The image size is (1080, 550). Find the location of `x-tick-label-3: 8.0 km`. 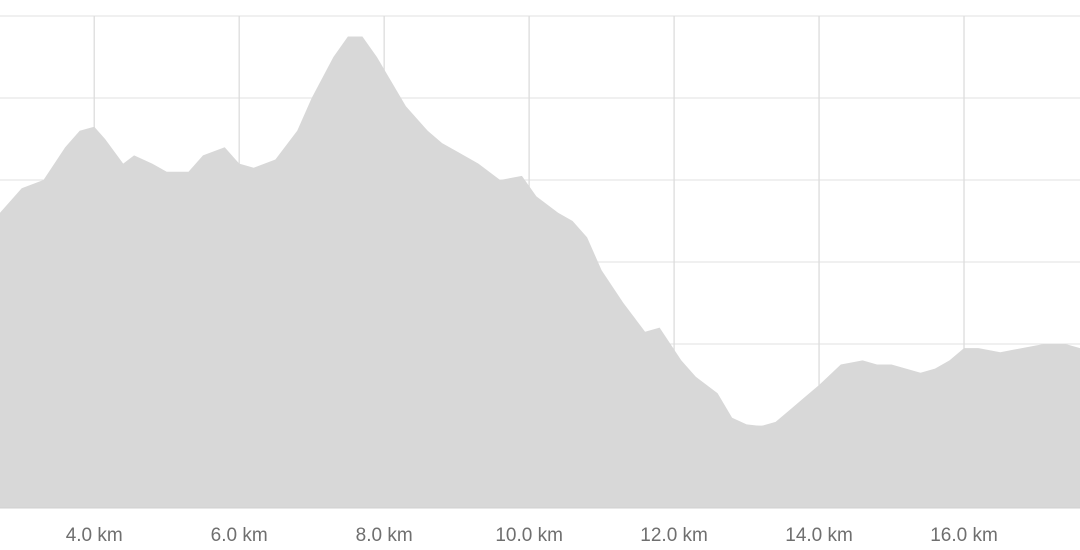

x-tick-label-3: 8.0 km is located at coordinates (384, 535).